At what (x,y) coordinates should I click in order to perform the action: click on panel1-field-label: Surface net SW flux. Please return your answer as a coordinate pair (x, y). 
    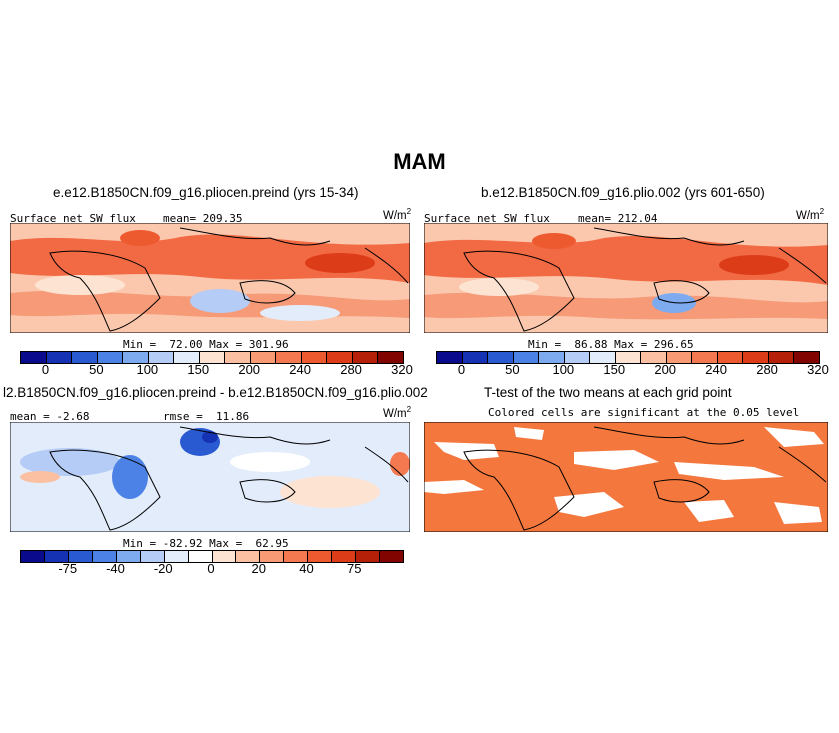
    Looking at the image, I should click on (73, 218).